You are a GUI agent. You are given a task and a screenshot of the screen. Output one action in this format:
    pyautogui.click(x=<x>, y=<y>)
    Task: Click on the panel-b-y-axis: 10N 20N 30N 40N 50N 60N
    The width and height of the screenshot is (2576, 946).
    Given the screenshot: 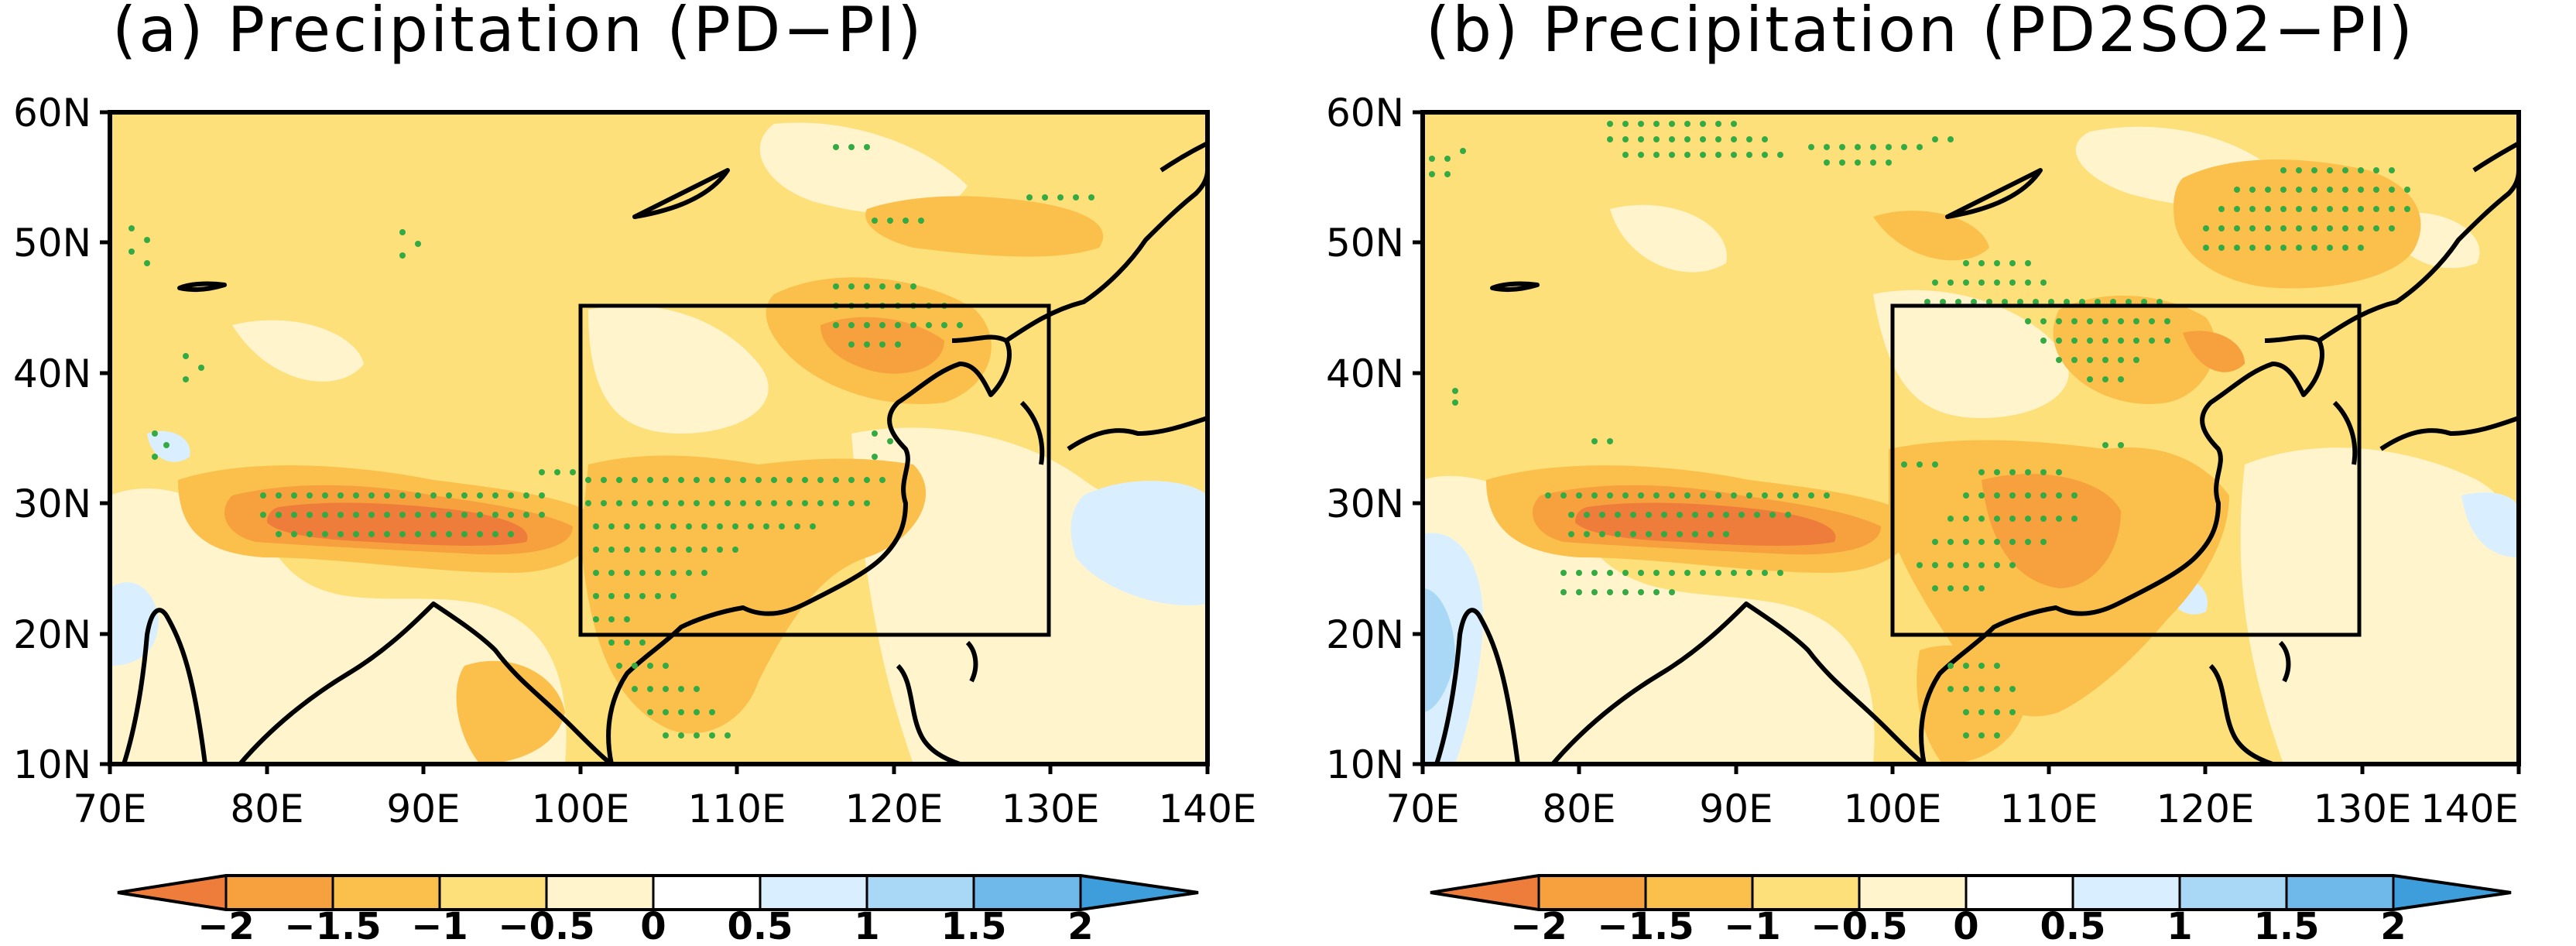 What is the action you would take?
    pyautogui.click(x=1365, y=439)
    